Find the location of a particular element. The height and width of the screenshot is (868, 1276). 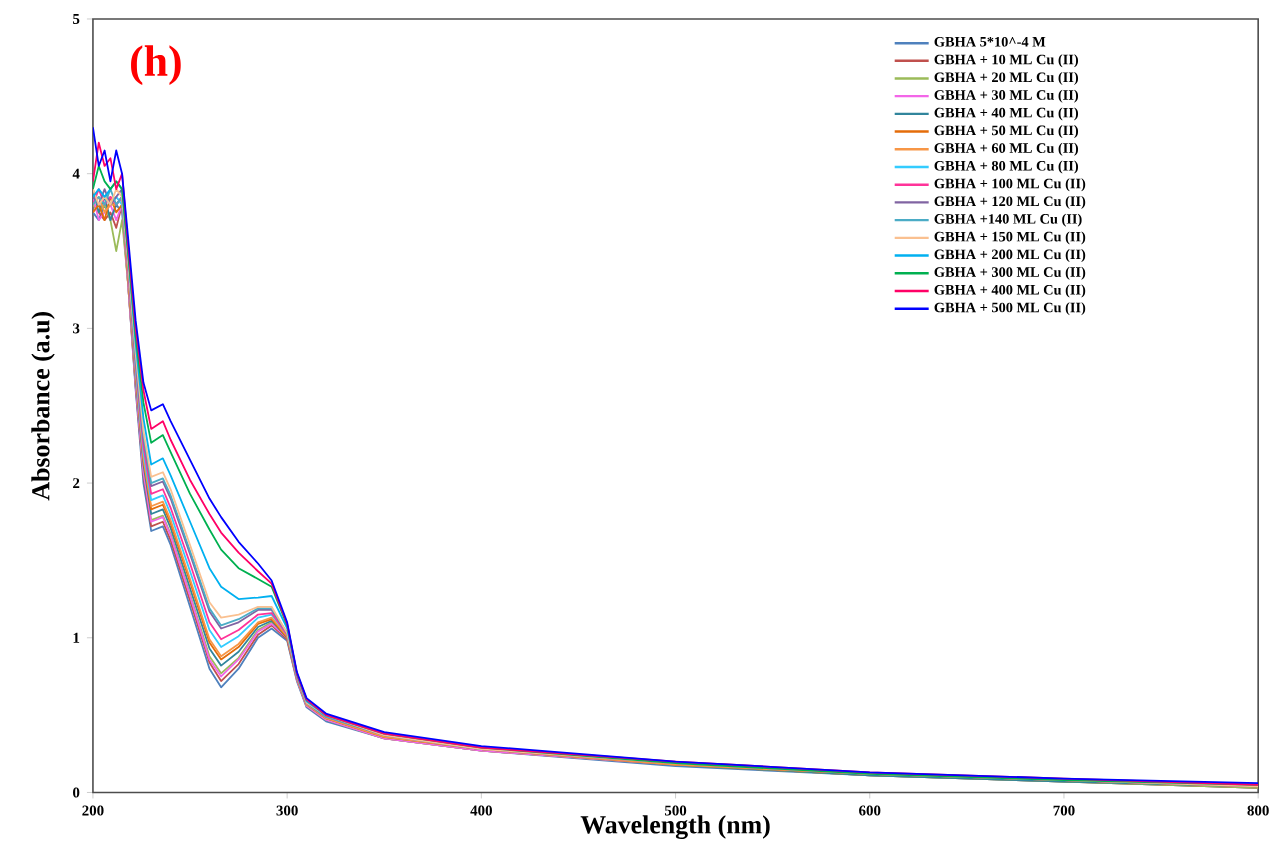

legend-label: GBHA + 100 ML Cu (II) is located at coordinates (1010, 185).